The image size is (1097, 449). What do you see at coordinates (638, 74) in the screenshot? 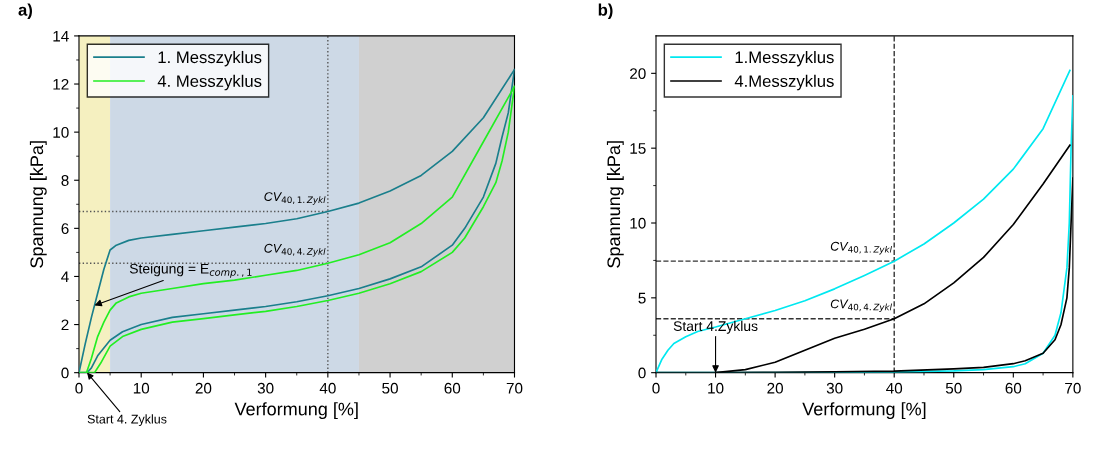
I see `y-tick-label: 20` at bounding box center [638, 74].